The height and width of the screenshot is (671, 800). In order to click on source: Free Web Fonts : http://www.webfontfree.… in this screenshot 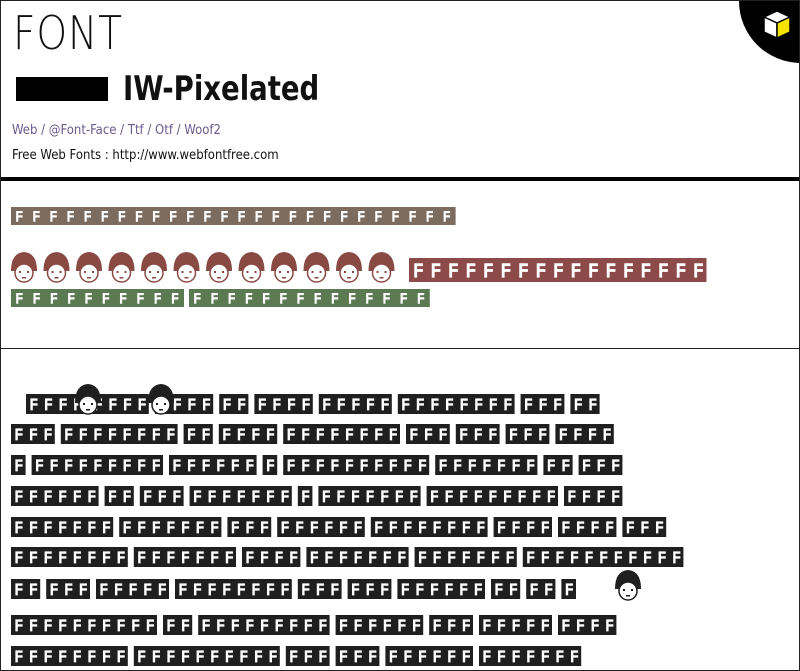, I will do `click(145, 155)`.